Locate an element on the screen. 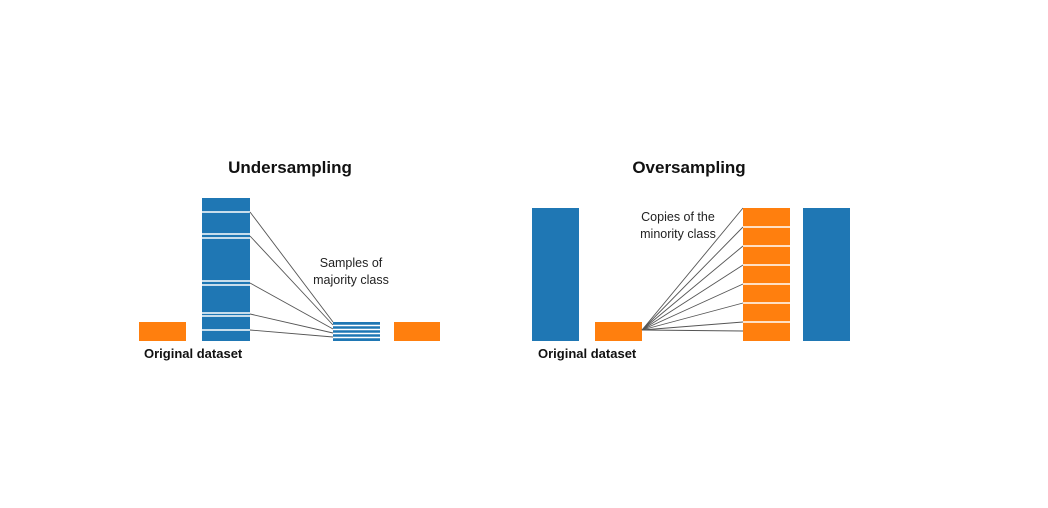 The height and width of the screenshot is (508, 1048). undersampling-annotation-line2: majority class is located at coordinates (351, 280).